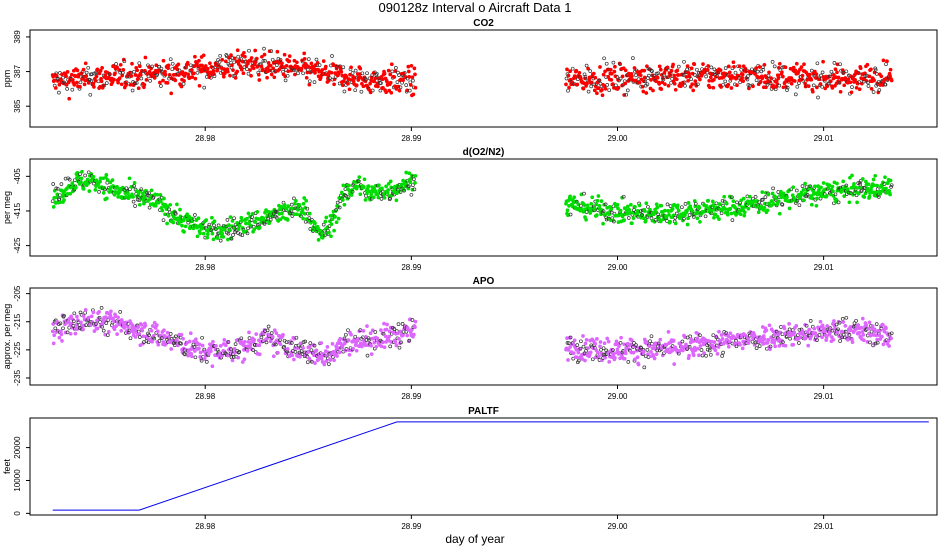  Describe the element at coordinates (411, 138) in the screenshot. I see `x-tick-label: 28.99` at that location.